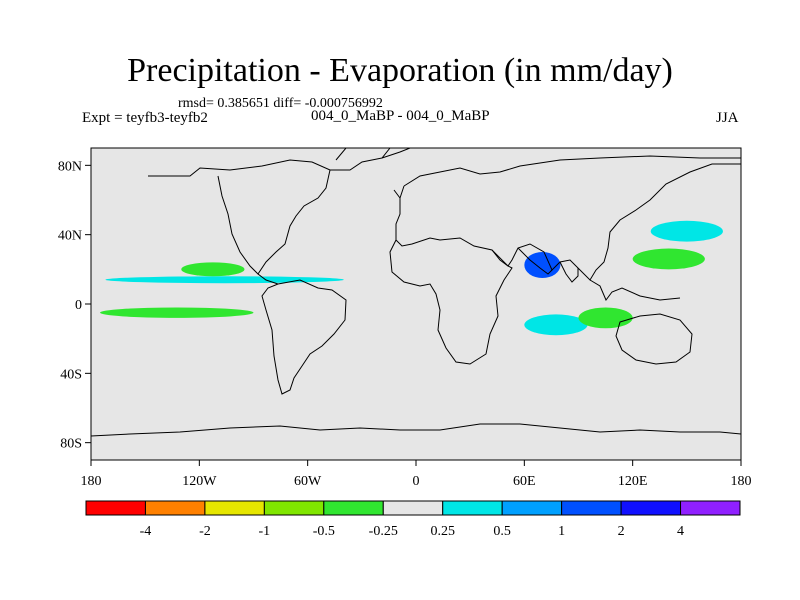 The image size is (800, 600). I want to click on colorbar-label: 0.5, so click(502, 531).